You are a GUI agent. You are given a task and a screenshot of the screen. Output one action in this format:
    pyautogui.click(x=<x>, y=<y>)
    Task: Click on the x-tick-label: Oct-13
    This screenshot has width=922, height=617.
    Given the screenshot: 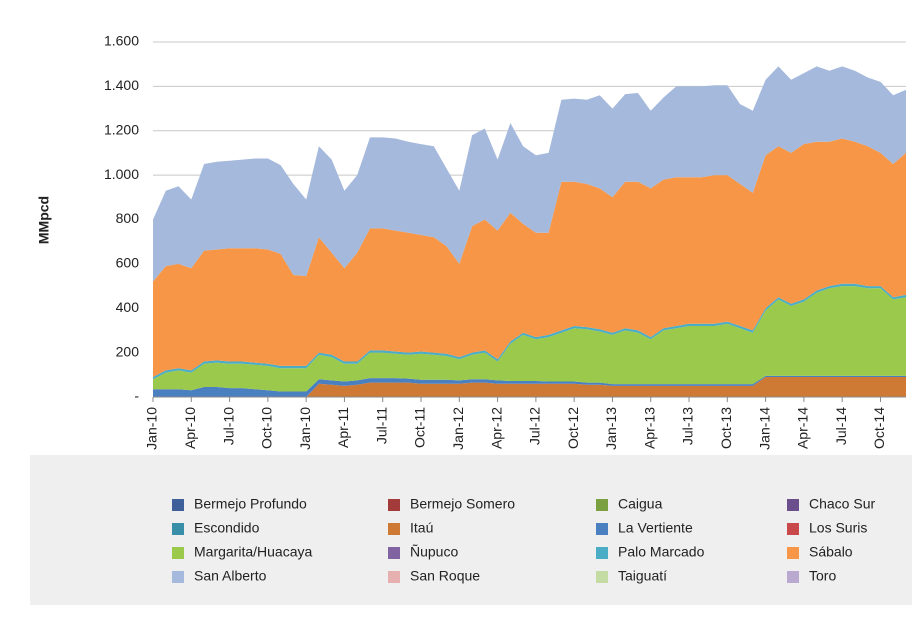 What is the action you would take?
    pyautogui.click(x=726, y=428)
    